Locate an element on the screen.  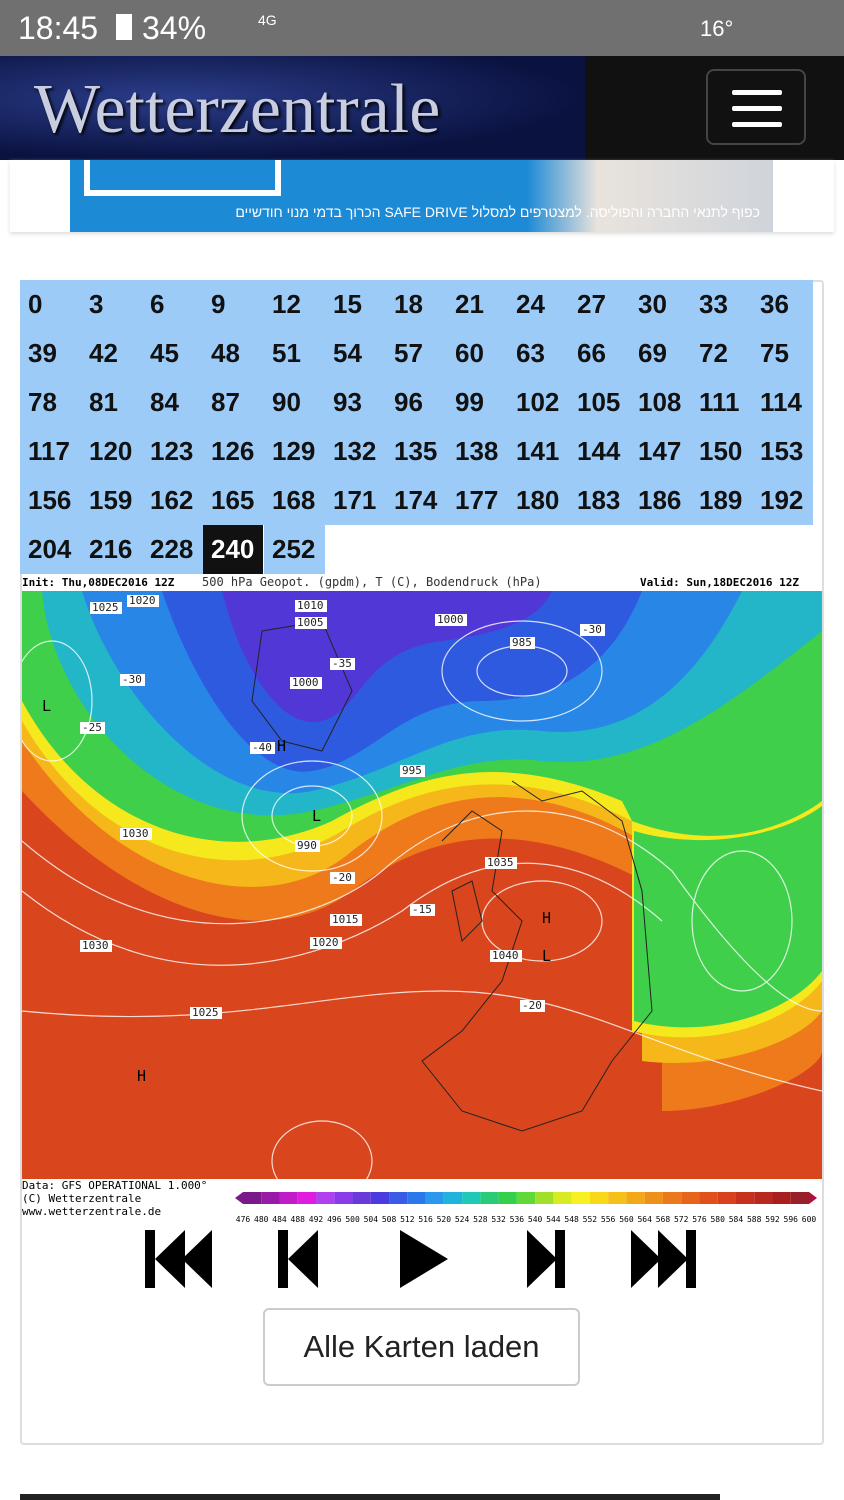
hour-link: 129 is located at coordinates (294, 451).